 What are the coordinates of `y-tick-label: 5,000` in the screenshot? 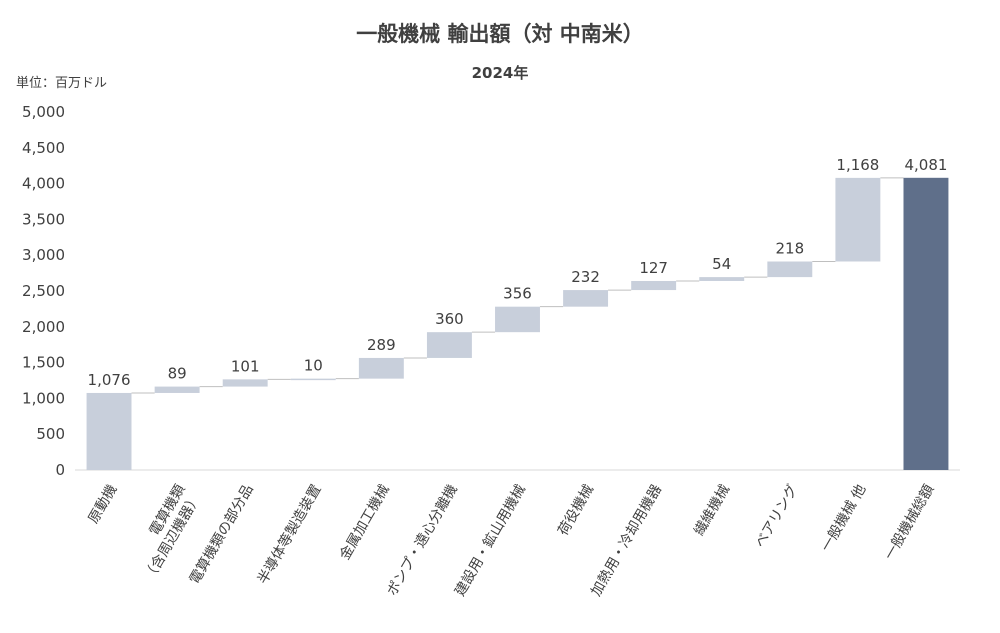 It's located at (43, 112).